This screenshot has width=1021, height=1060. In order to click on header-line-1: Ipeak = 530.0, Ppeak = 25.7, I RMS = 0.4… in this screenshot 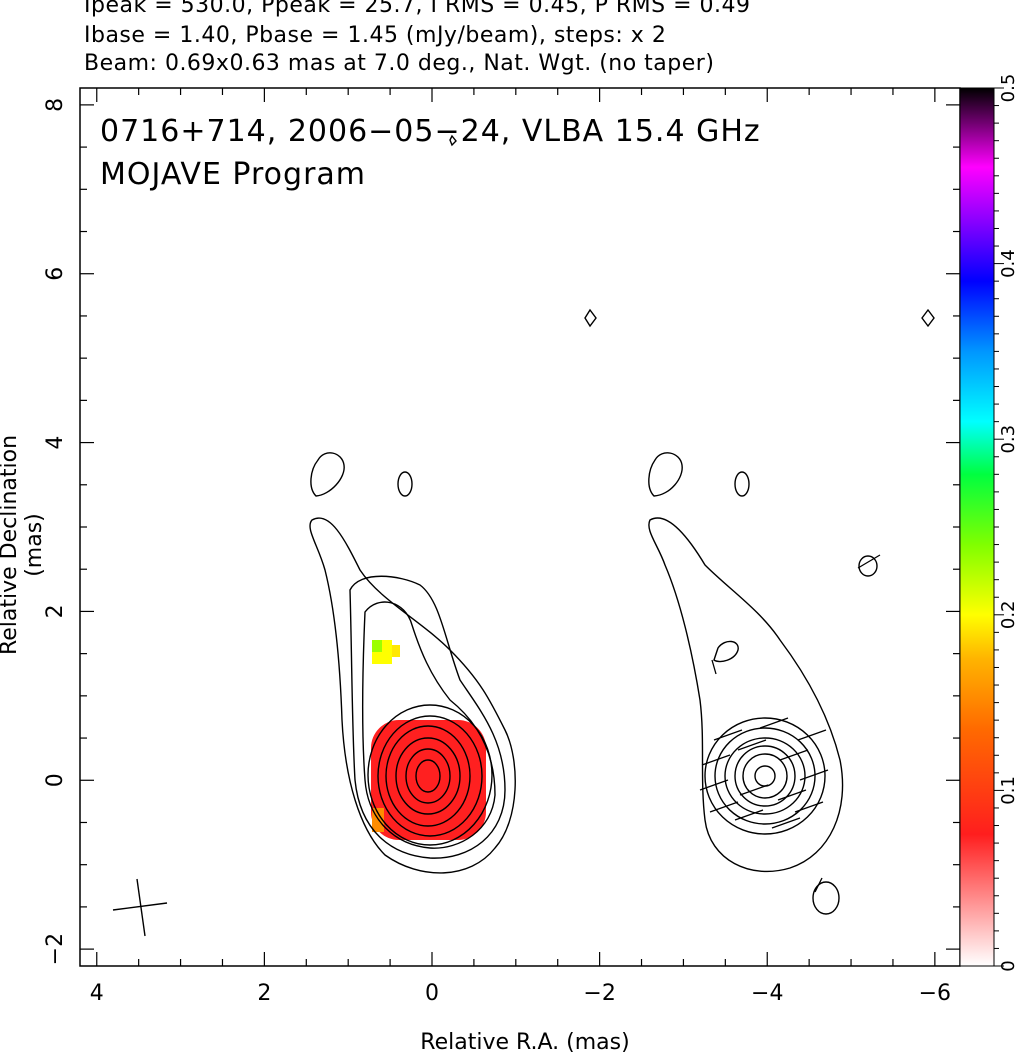, I will do `click(417, 9)`.